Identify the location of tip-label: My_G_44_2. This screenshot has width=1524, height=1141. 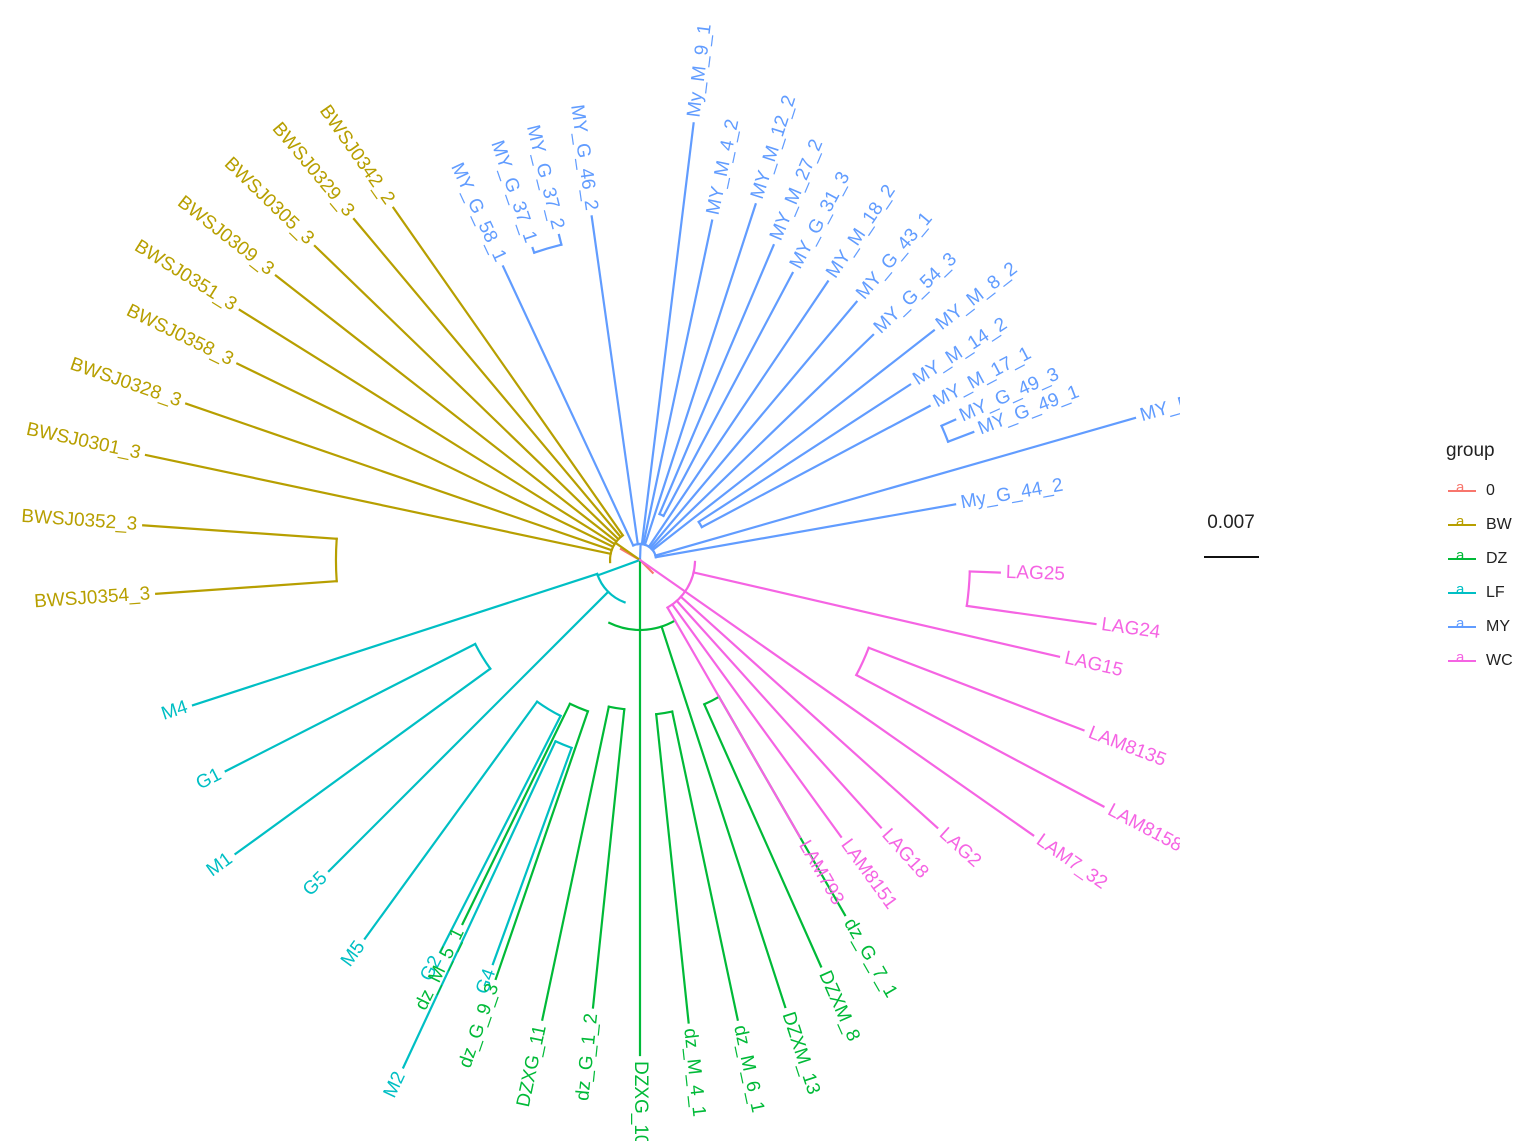
(1012, 494).